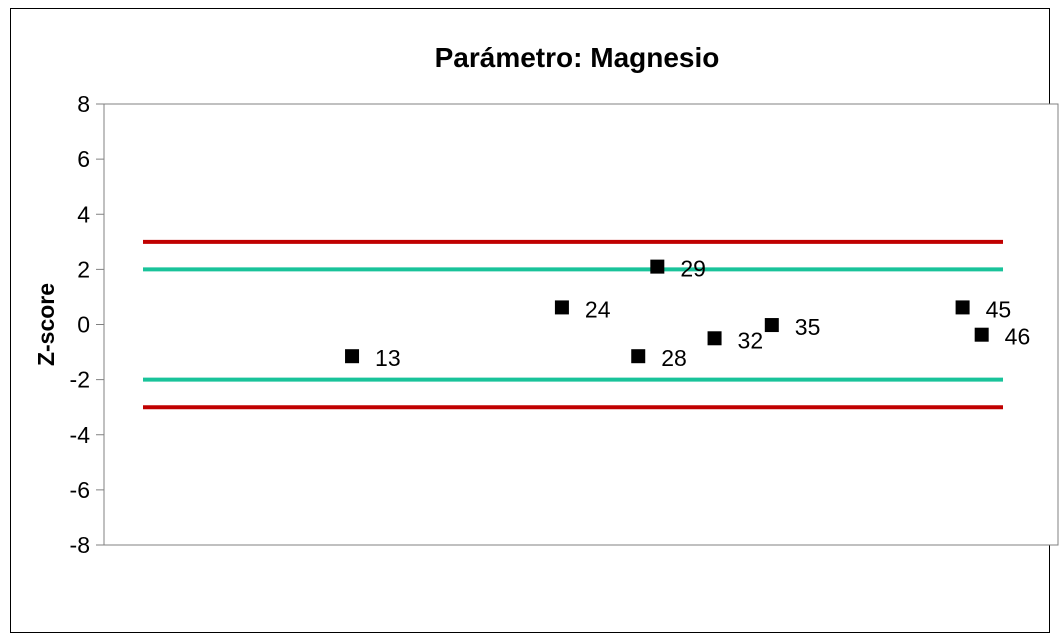  I want to click on data-point-label: 29, so click(693, 269).